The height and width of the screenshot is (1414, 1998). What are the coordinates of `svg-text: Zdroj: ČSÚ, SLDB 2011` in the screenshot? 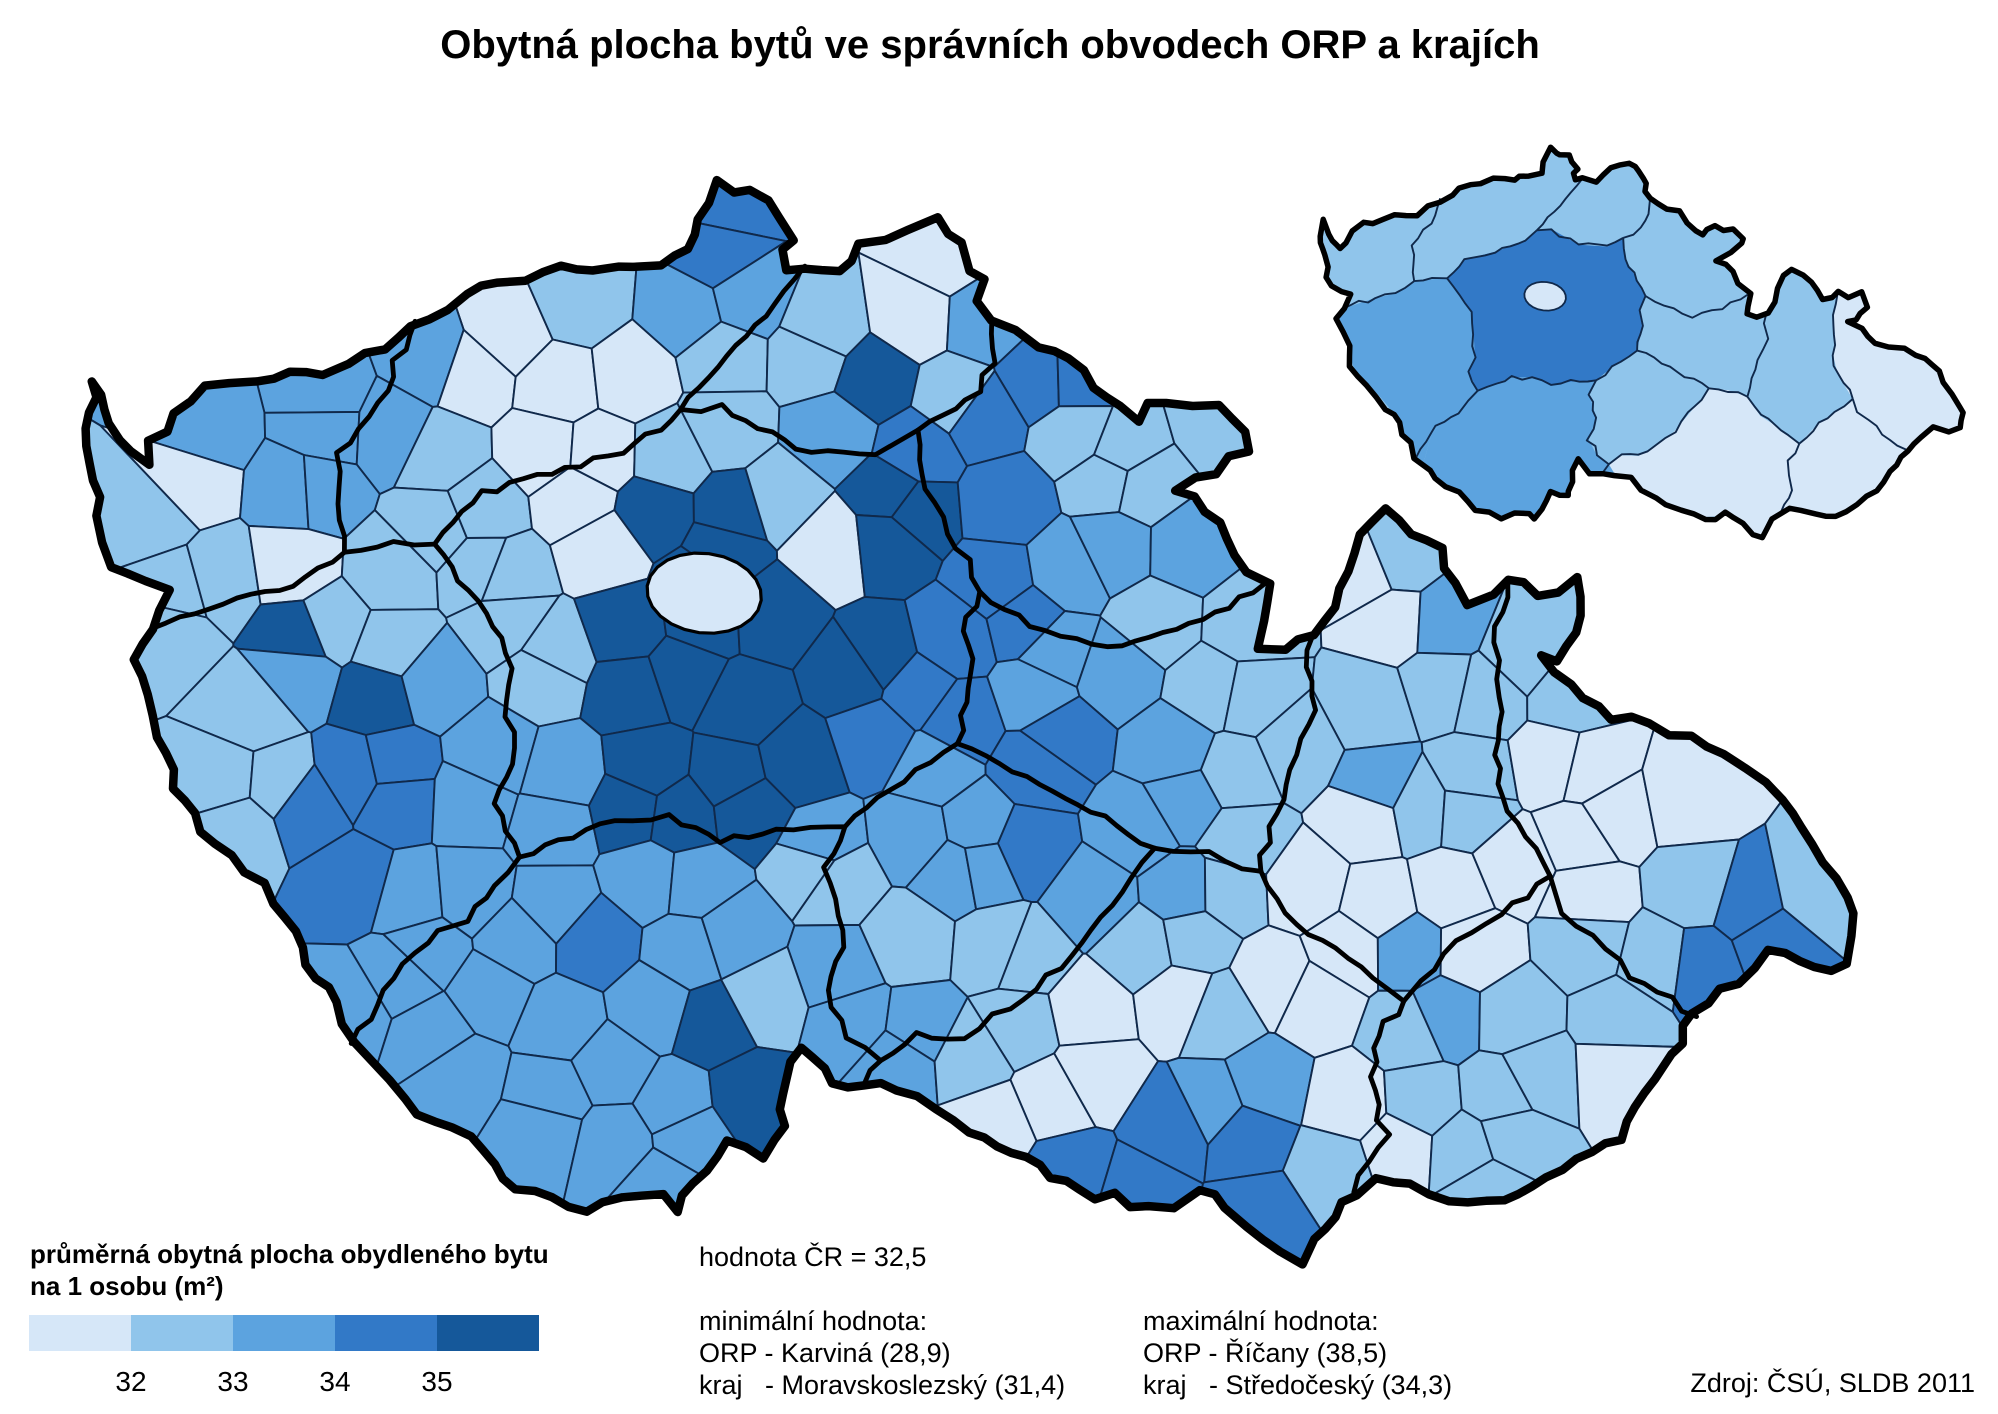 It's located at (1832, 1382).